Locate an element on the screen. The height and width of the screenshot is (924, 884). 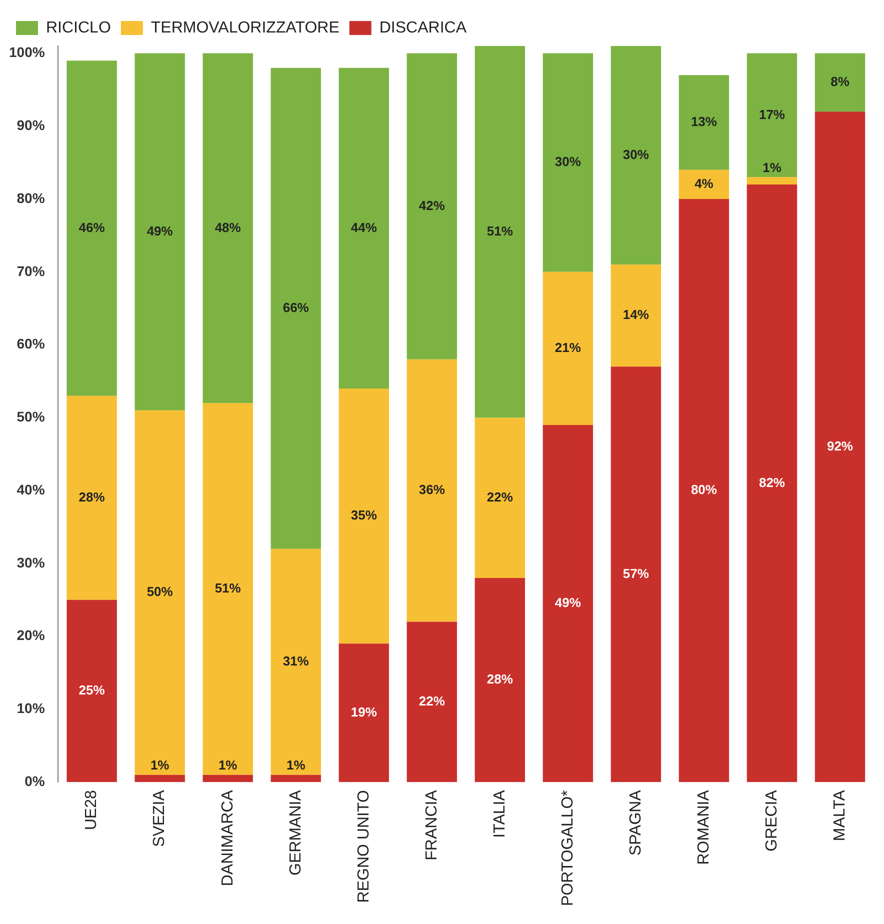
y-tick-label: 10% is located at coordinates (31, 708).